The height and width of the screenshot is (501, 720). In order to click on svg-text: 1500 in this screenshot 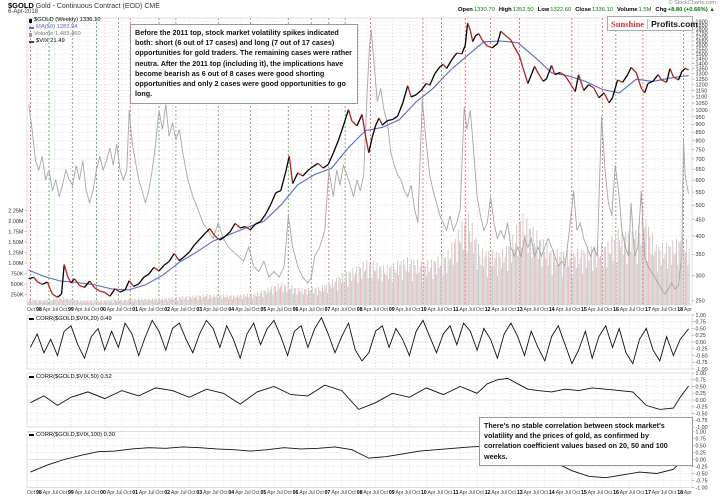, I will do `click(702, 55)`.